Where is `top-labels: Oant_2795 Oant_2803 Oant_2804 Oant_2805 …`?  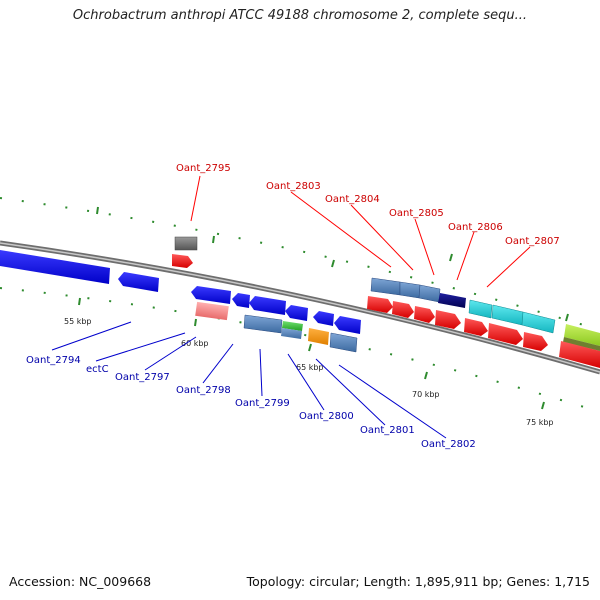 top-labels: Oant_2795 Oant_2803 Oant_2804 Oant_2805 … is located at coordinates (368, 205).